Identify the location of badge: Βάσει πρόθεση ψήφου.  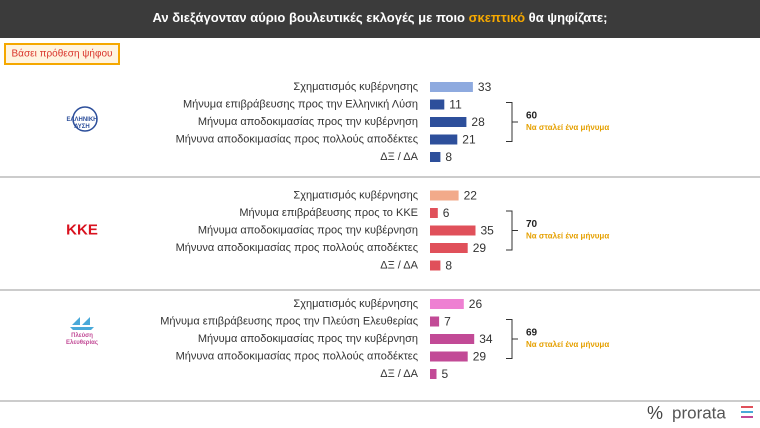
(62, 54).